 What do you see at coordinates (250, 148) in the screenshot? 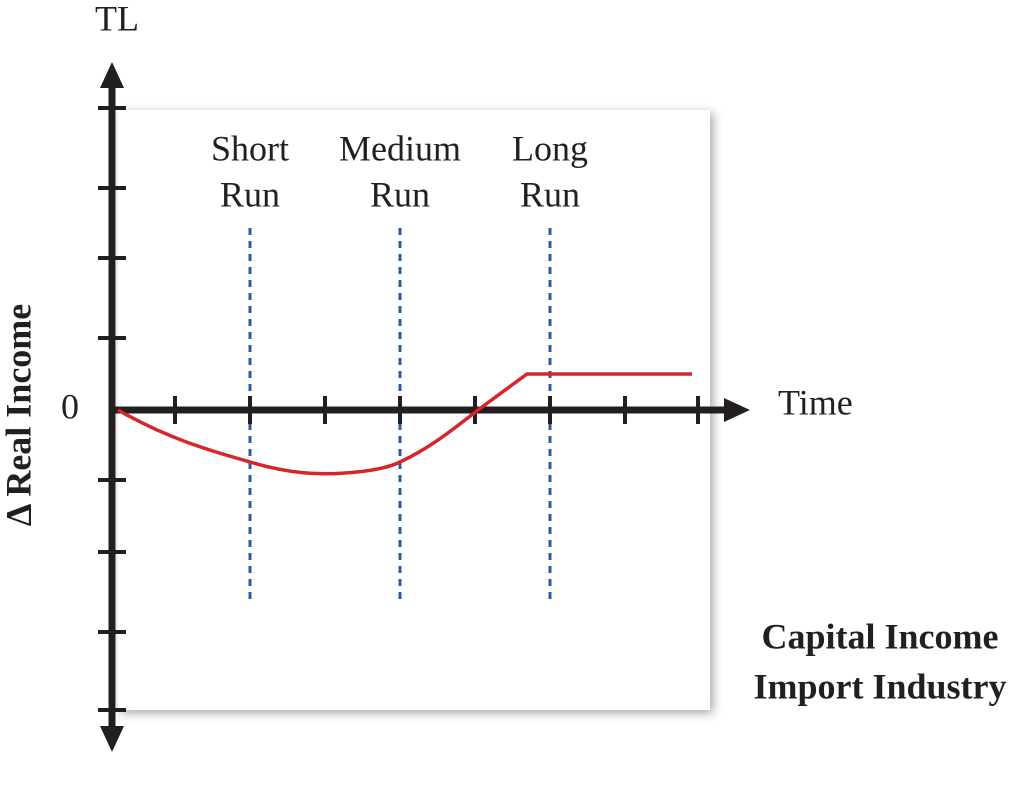
I see `period-label: Short` at bounding box center [250, 148].